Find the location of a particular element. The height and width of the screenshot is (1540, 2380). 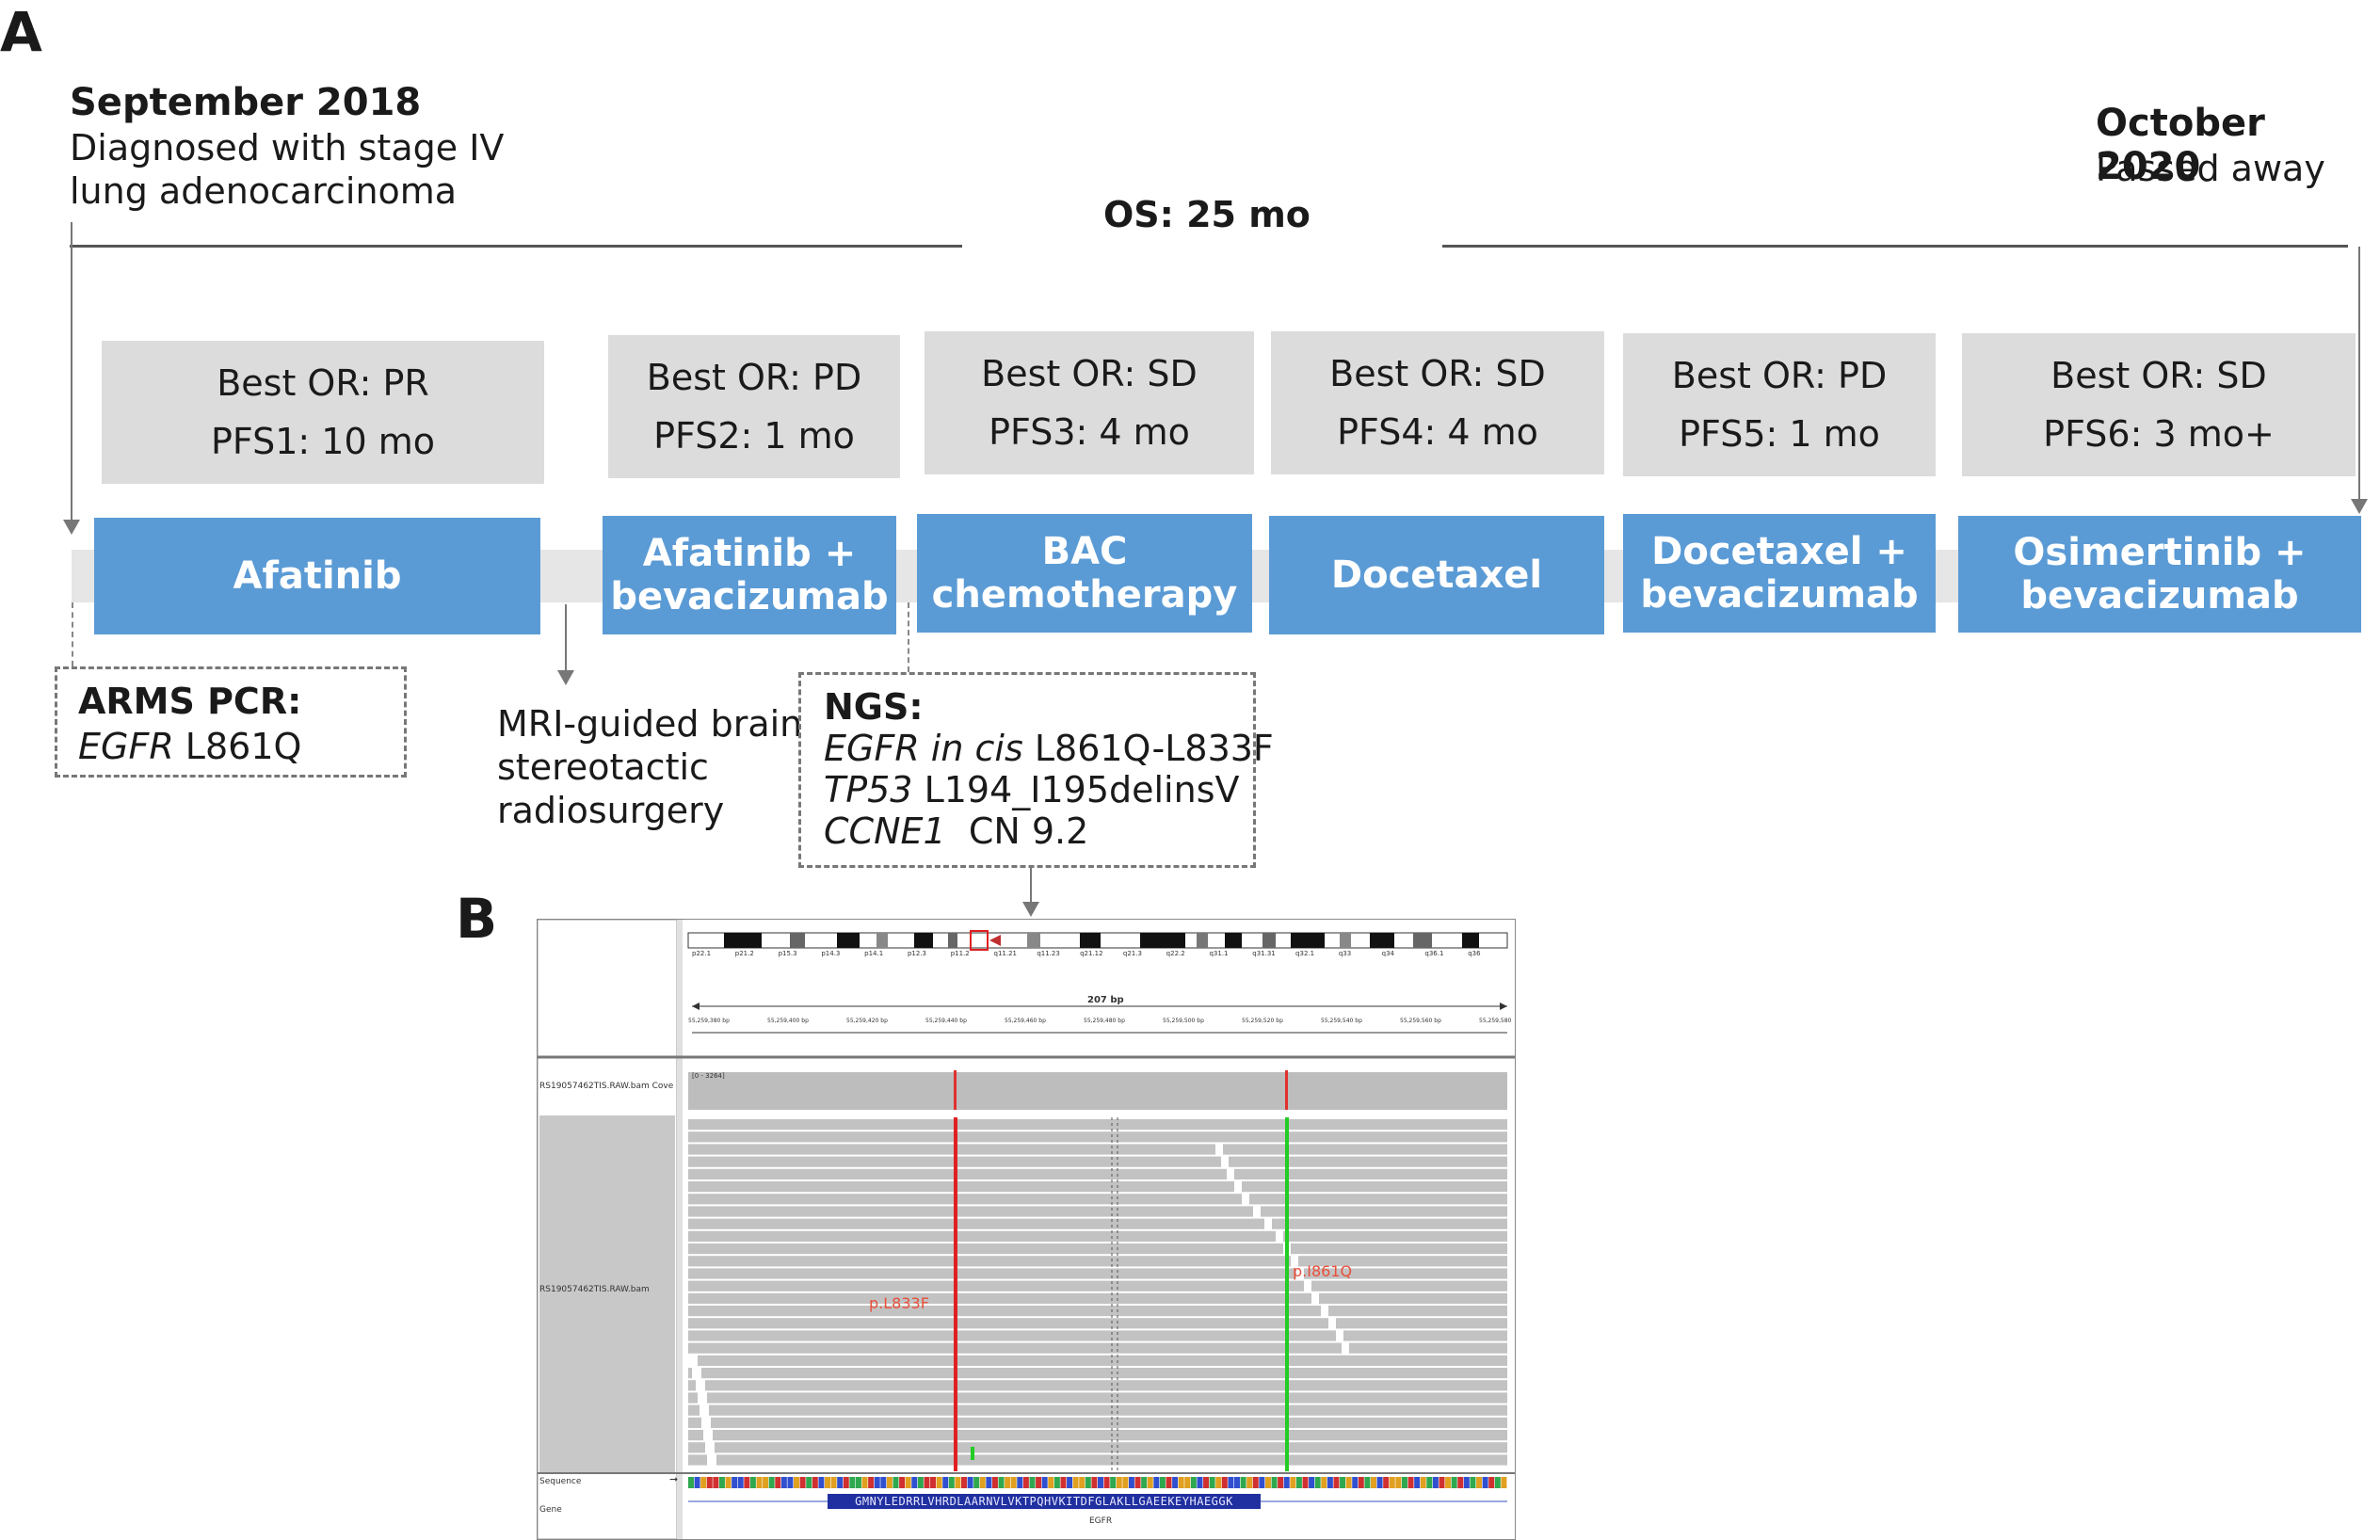

end-marker-line is located at coordinates (2359, 374).